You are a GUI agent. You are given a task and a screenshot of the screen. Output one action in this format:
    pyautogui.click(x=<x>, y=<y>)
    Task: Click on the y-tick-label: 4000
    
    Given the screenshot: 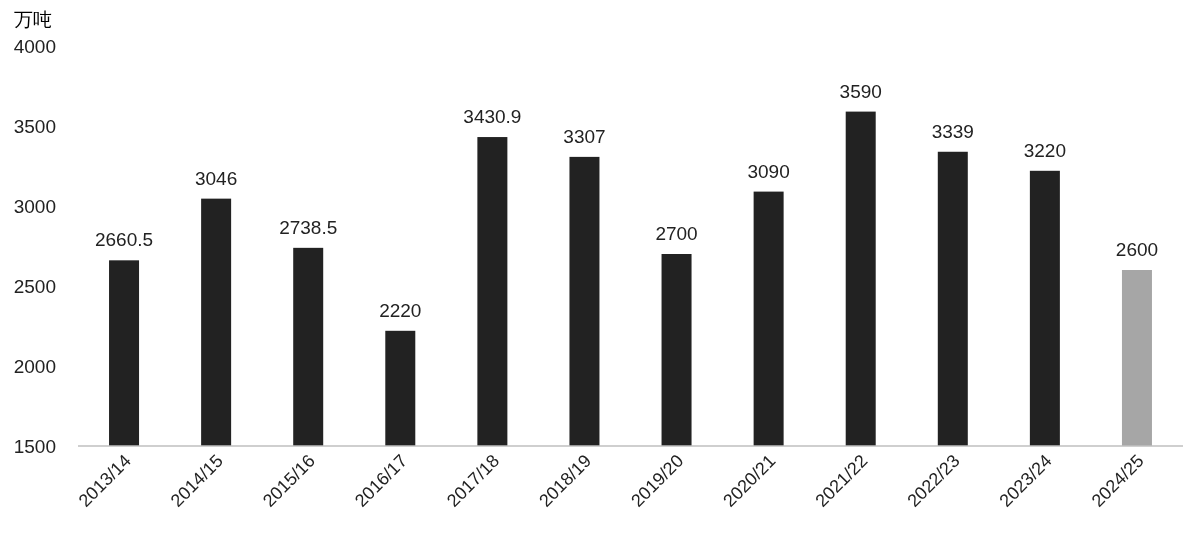 What is the action you would take?
    pyautogui.click(x=34, y=46)
    